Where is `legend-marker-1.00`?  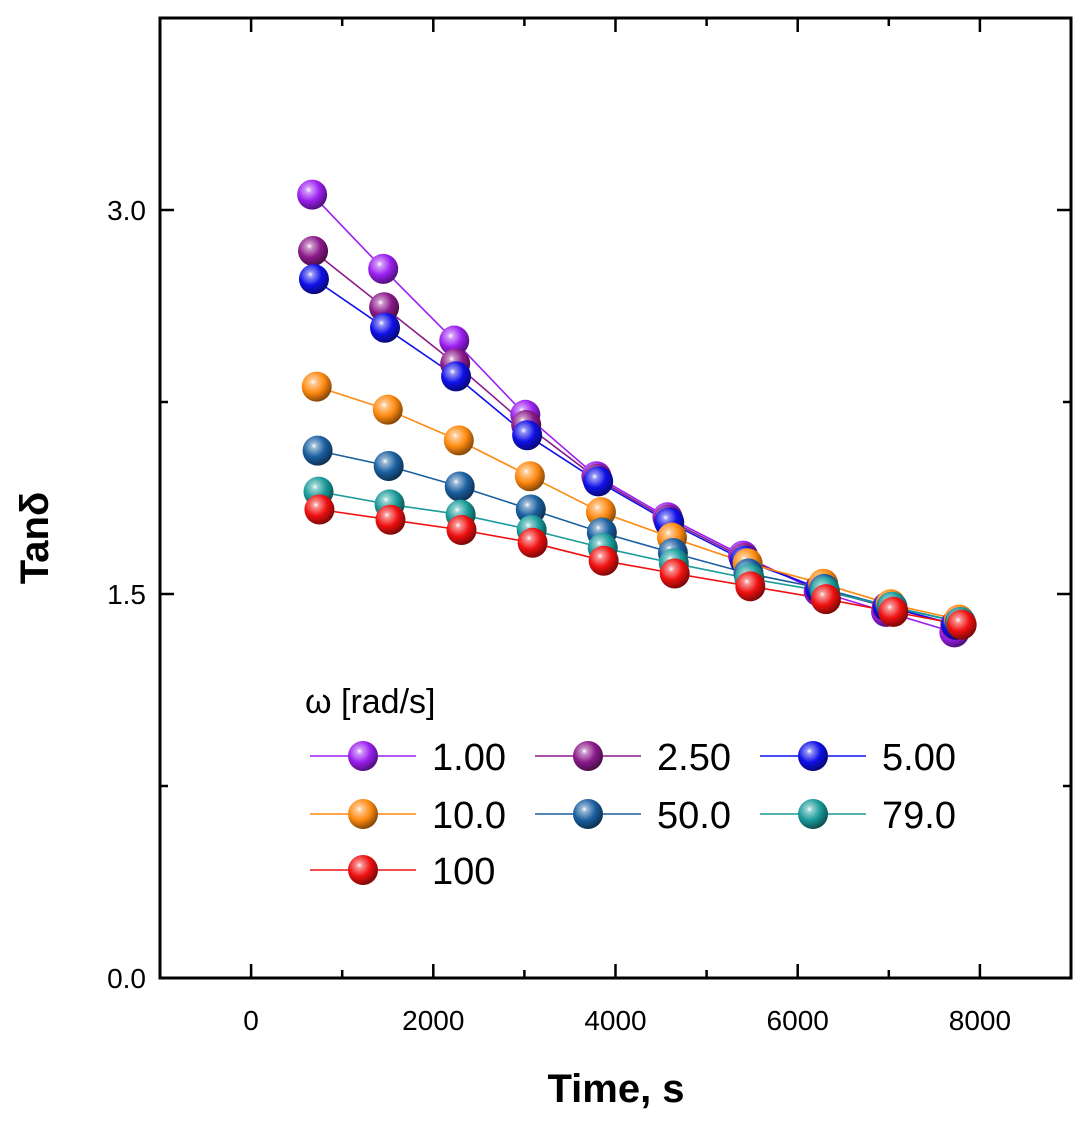 legend-marker-1.00 is located at coordinates (363, 756).